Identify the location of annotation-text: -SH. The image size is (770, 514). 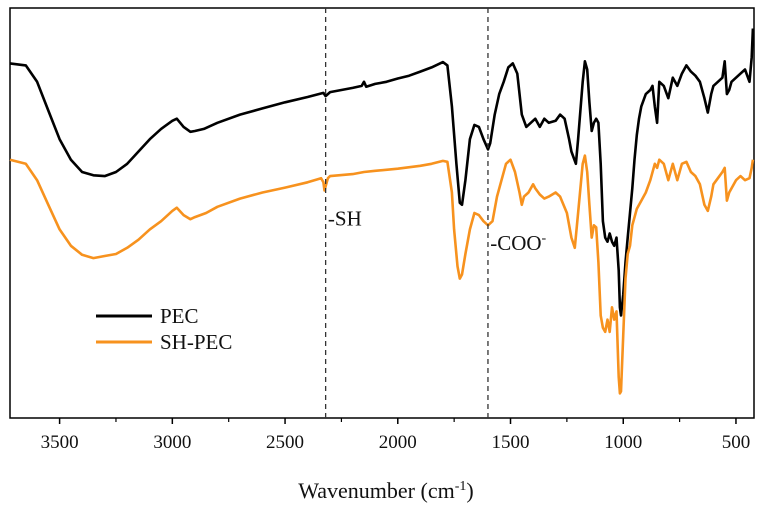
(345, 218).